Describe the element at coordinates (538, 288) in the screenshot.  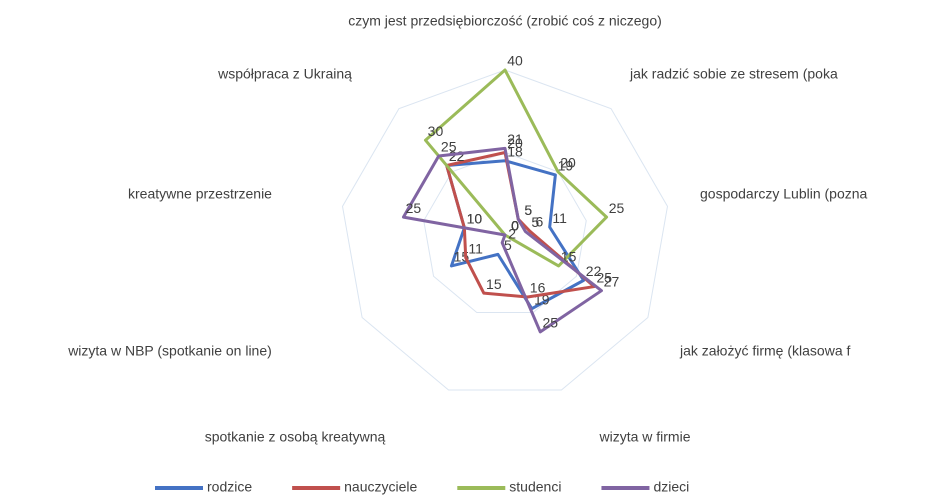
I see `value-label: 16` at that location.